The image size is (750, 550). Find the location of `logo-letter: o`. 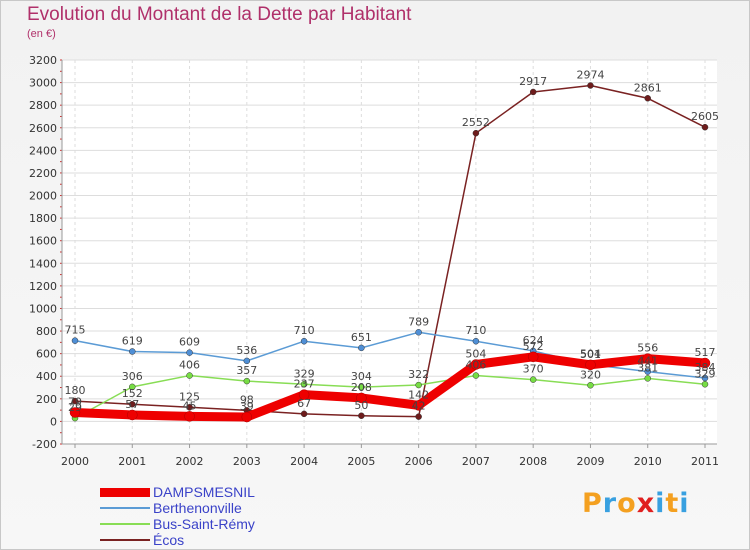

logo-letter: o is located at coordinates (627, 503).